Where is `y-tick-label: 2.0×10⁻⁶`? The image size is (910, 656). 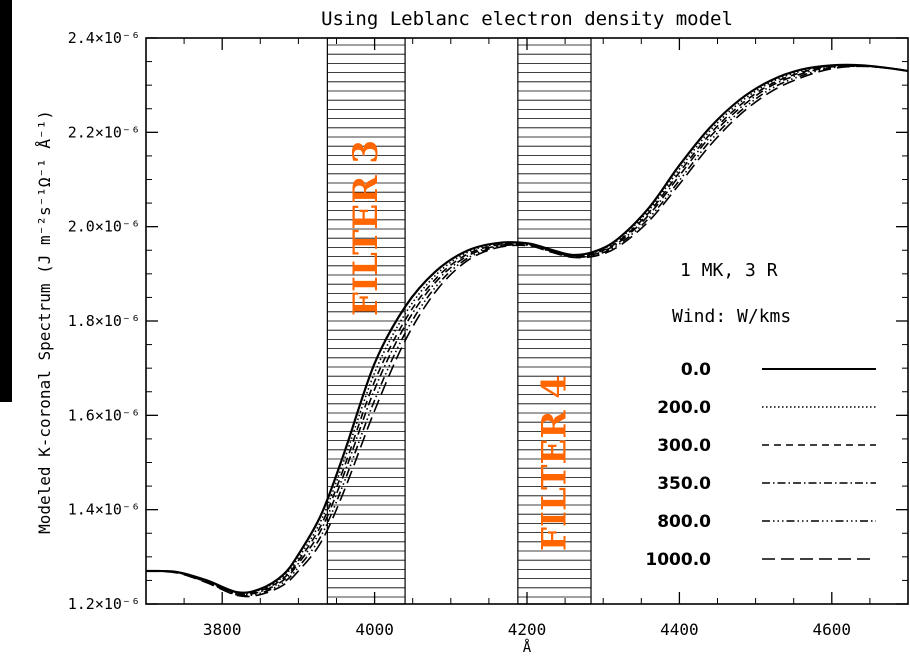
y-tick-label: 2.0×10⁻⁶ is located at coordinates (104, 227).